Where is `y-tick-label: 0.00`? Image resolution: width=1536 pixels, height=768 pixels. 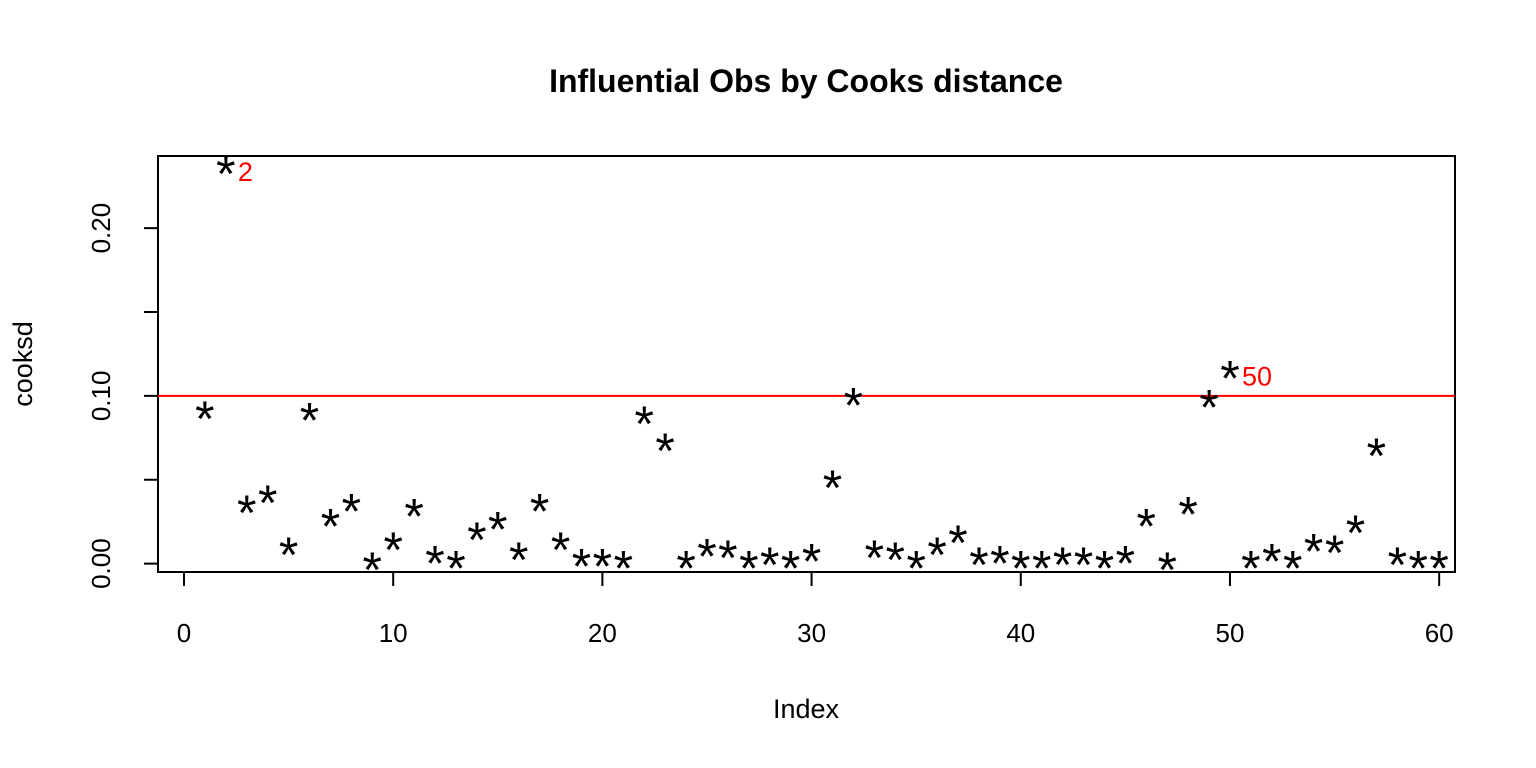
y-tick-label: 0.00 is located at coordinates (101, 563).